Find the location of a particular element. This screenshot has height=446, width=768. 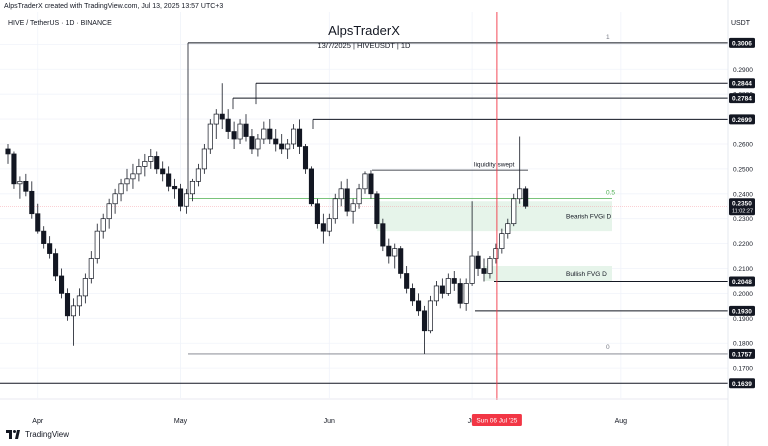

tradingview-logo: TradingView is located at coordinates (37, 434).